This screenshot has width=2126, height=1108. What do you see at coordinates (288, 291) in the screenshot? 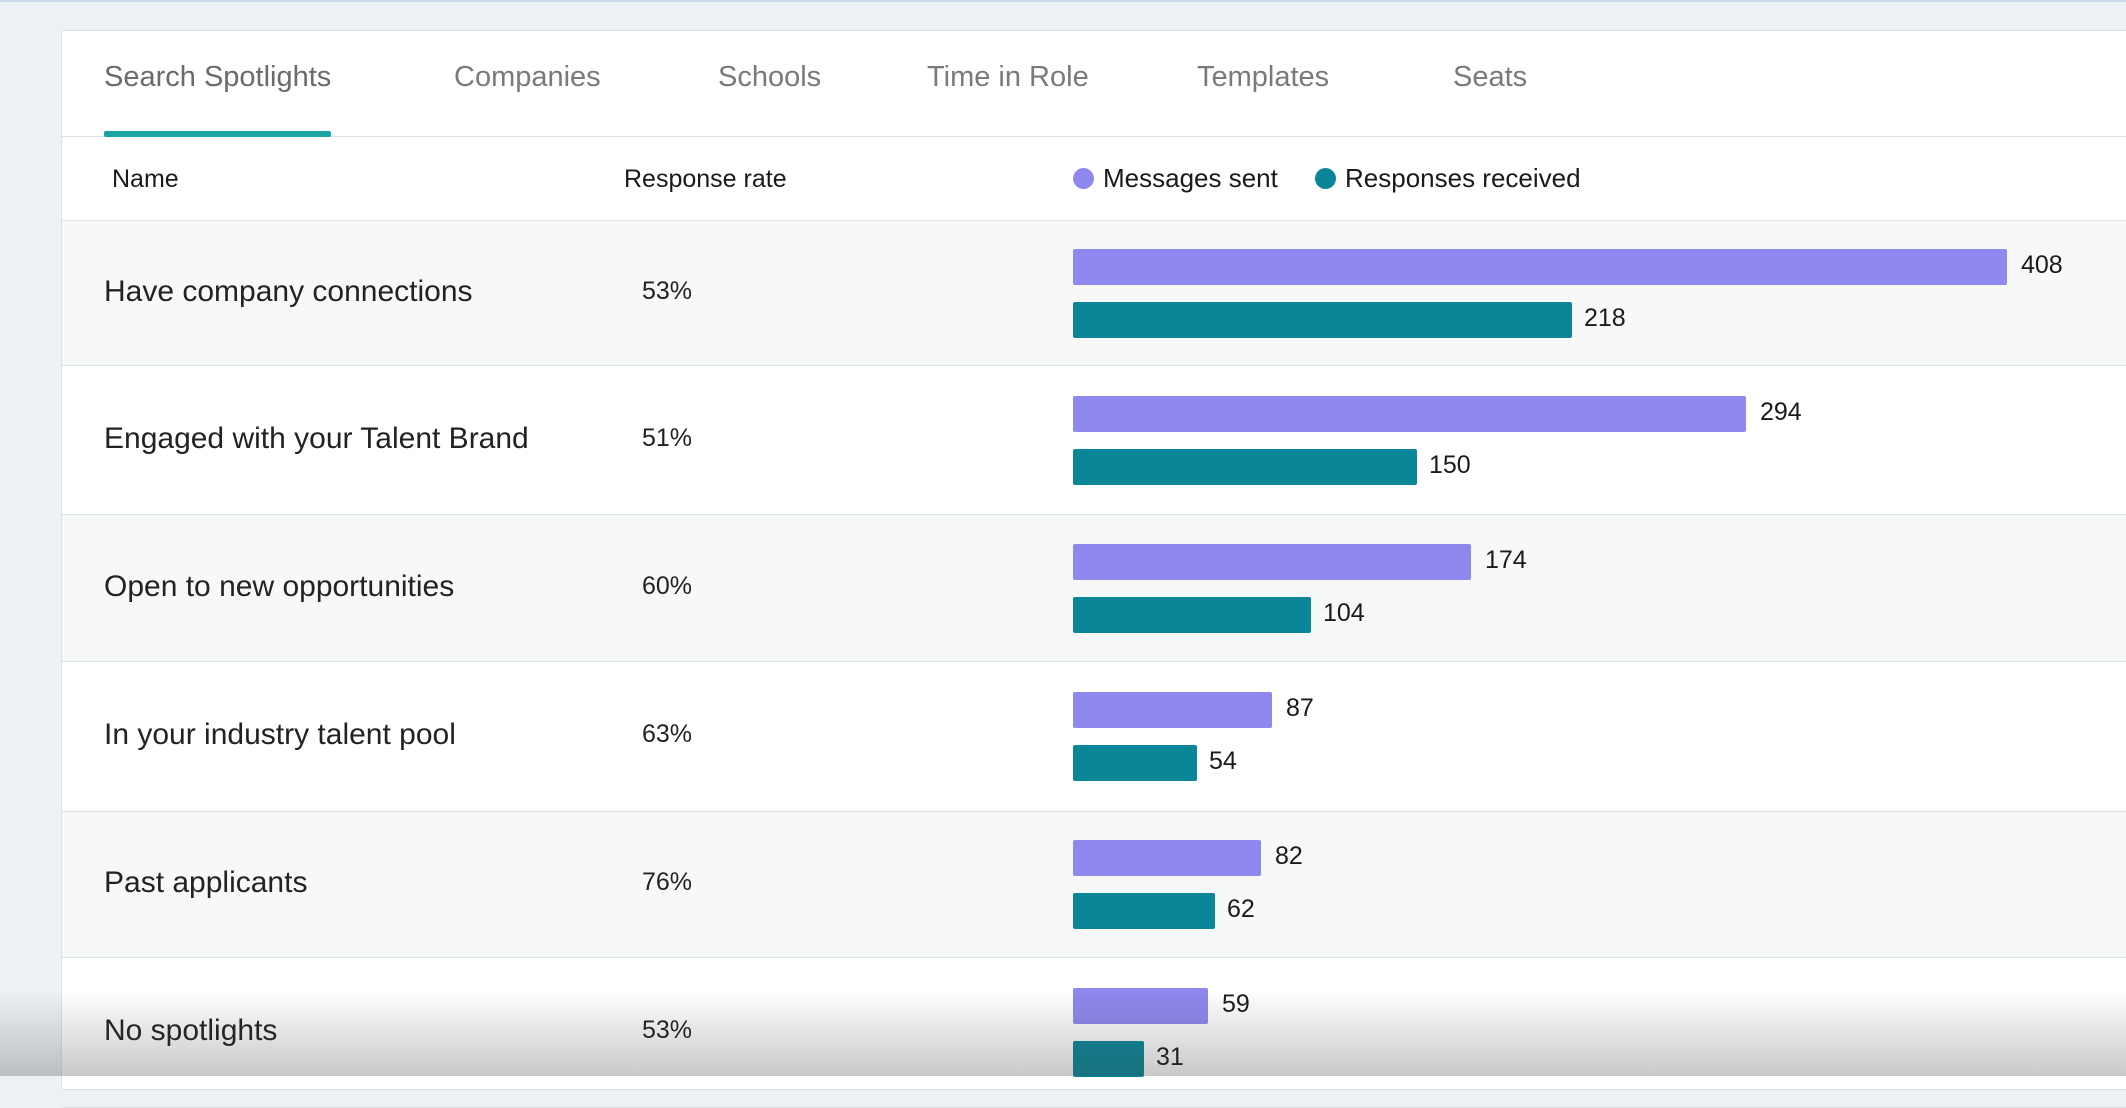
I see `spotlight-name: Have company connections` at bounding box center [288, 291].